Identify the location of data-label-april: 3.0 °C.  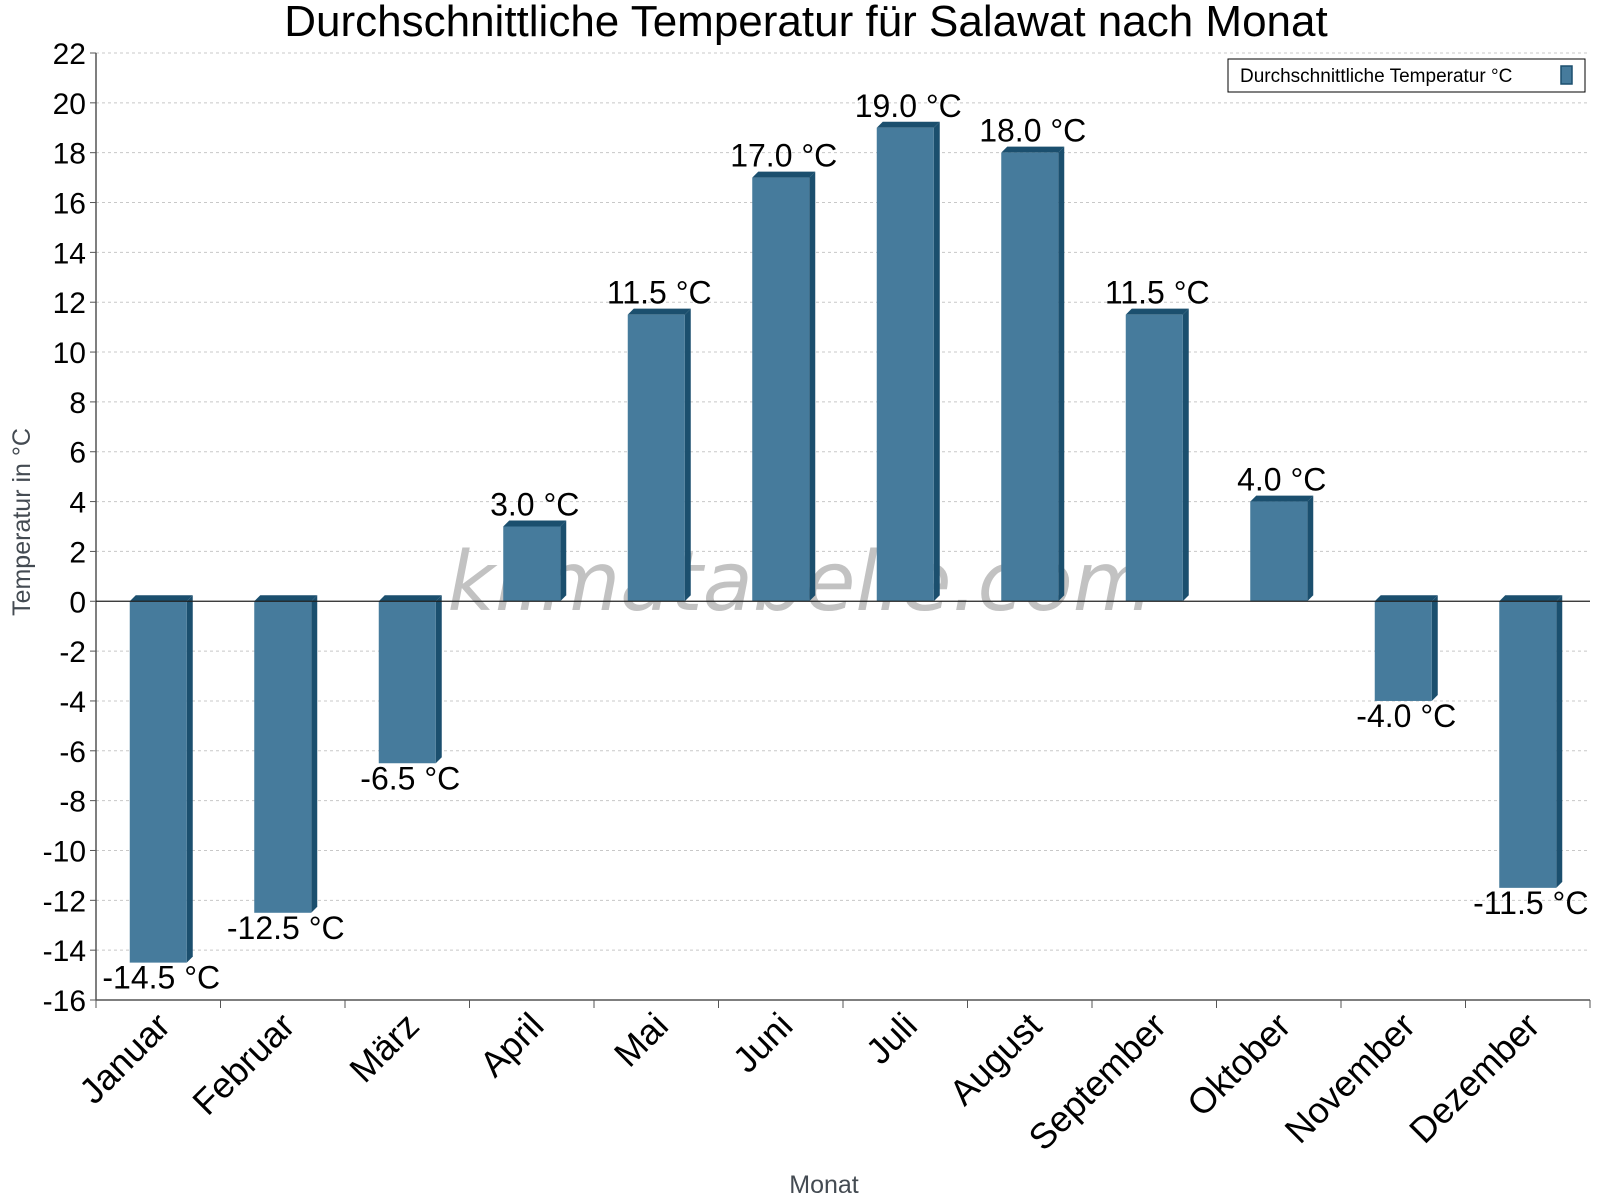
(534, 505).